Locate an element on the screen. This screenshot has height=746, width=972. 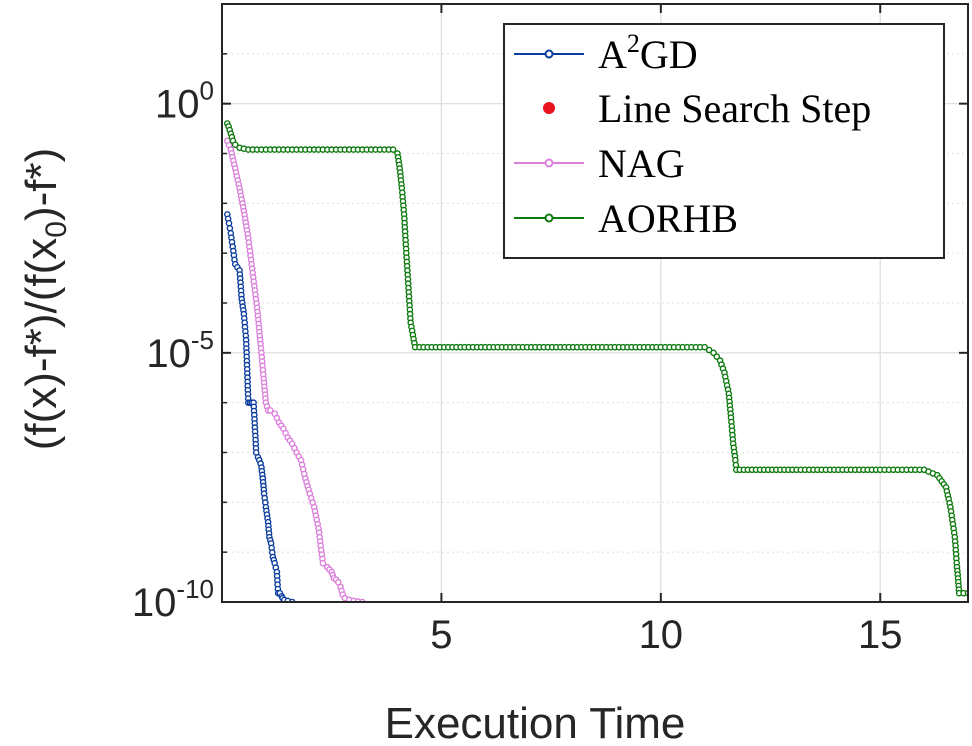
y-tick-label-exp: 0 is located at coordinates (207, 91).